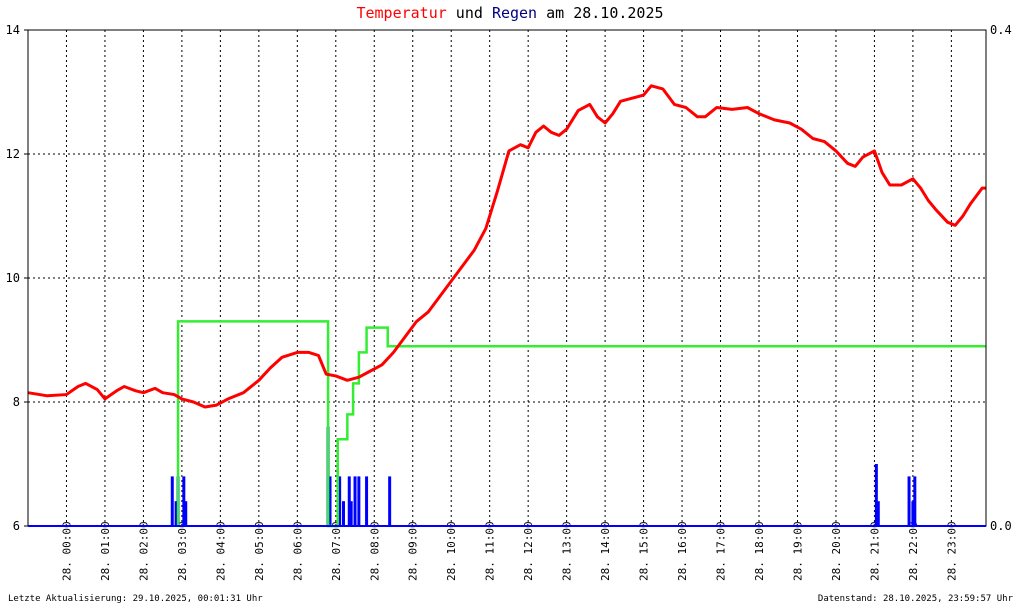 The image size is (1020, 606). Describe the element at coordinates (567, 551) in the screenshot. I see `x-tick-label: 28. 13:00` at that location.